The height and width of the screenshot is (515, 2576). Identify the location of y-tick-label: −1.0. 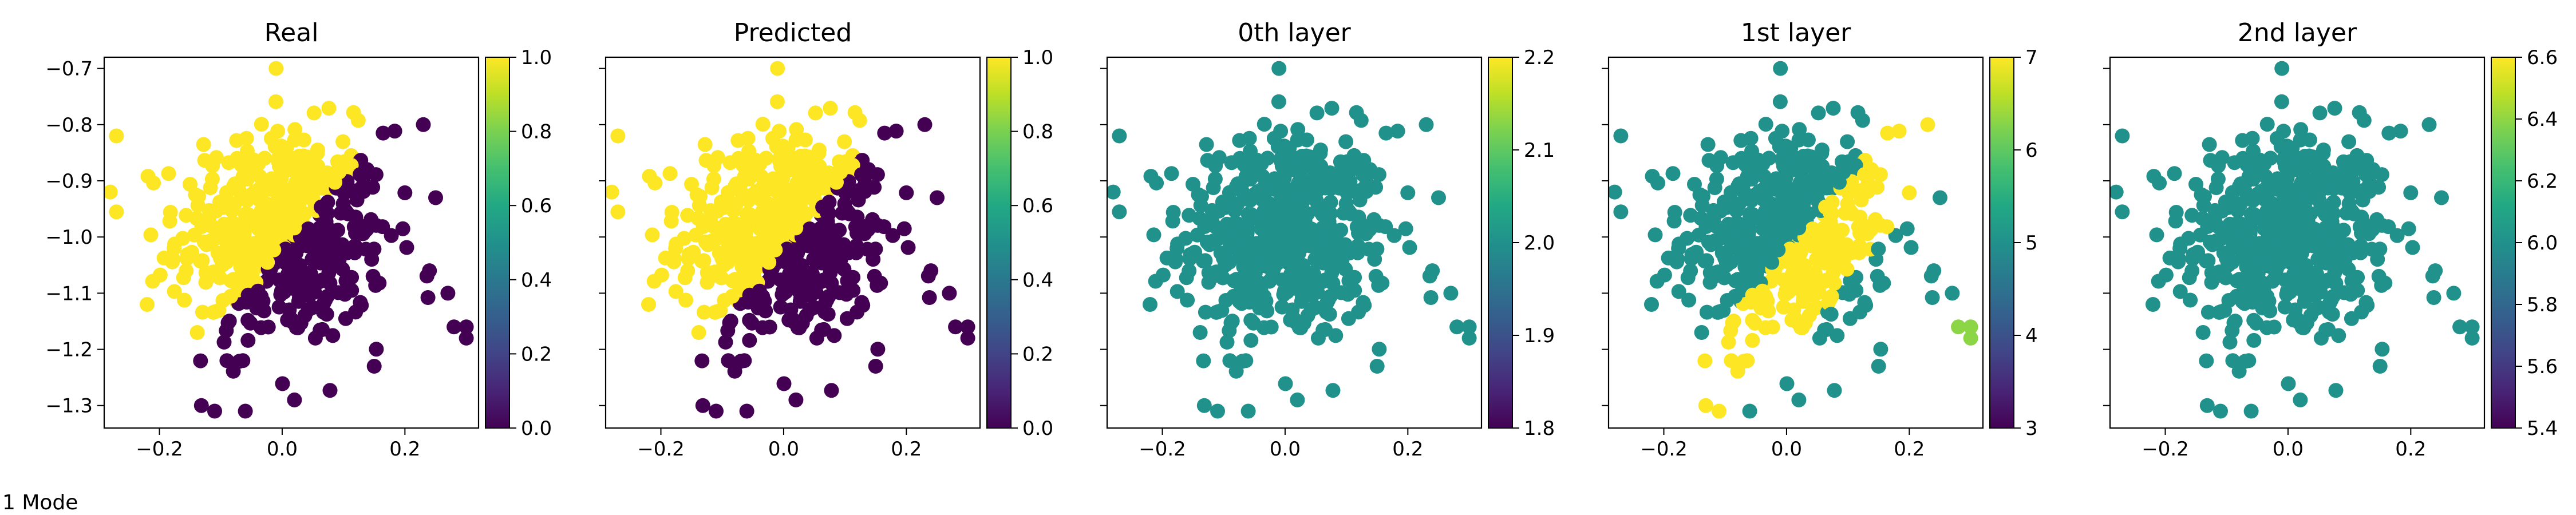
(69, 237).